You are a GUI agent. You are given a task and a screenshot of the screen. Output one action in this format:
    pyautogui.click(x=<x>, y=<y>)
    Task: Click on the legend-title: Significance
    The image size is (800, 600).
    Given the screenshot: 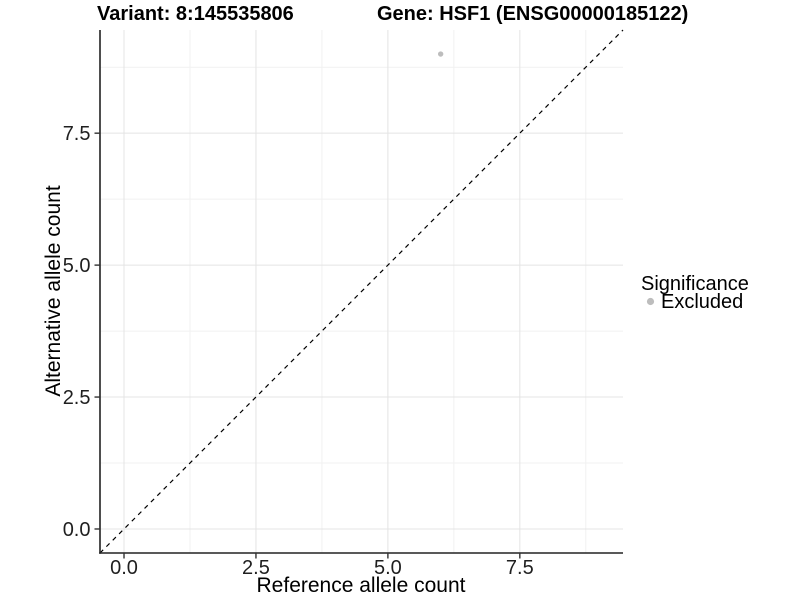 What is the action you would take?
    pyautogui.click(x=695, y=284)
    